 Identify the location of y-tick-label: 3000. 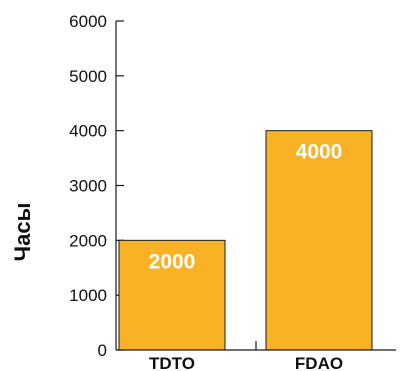
(88, 186).